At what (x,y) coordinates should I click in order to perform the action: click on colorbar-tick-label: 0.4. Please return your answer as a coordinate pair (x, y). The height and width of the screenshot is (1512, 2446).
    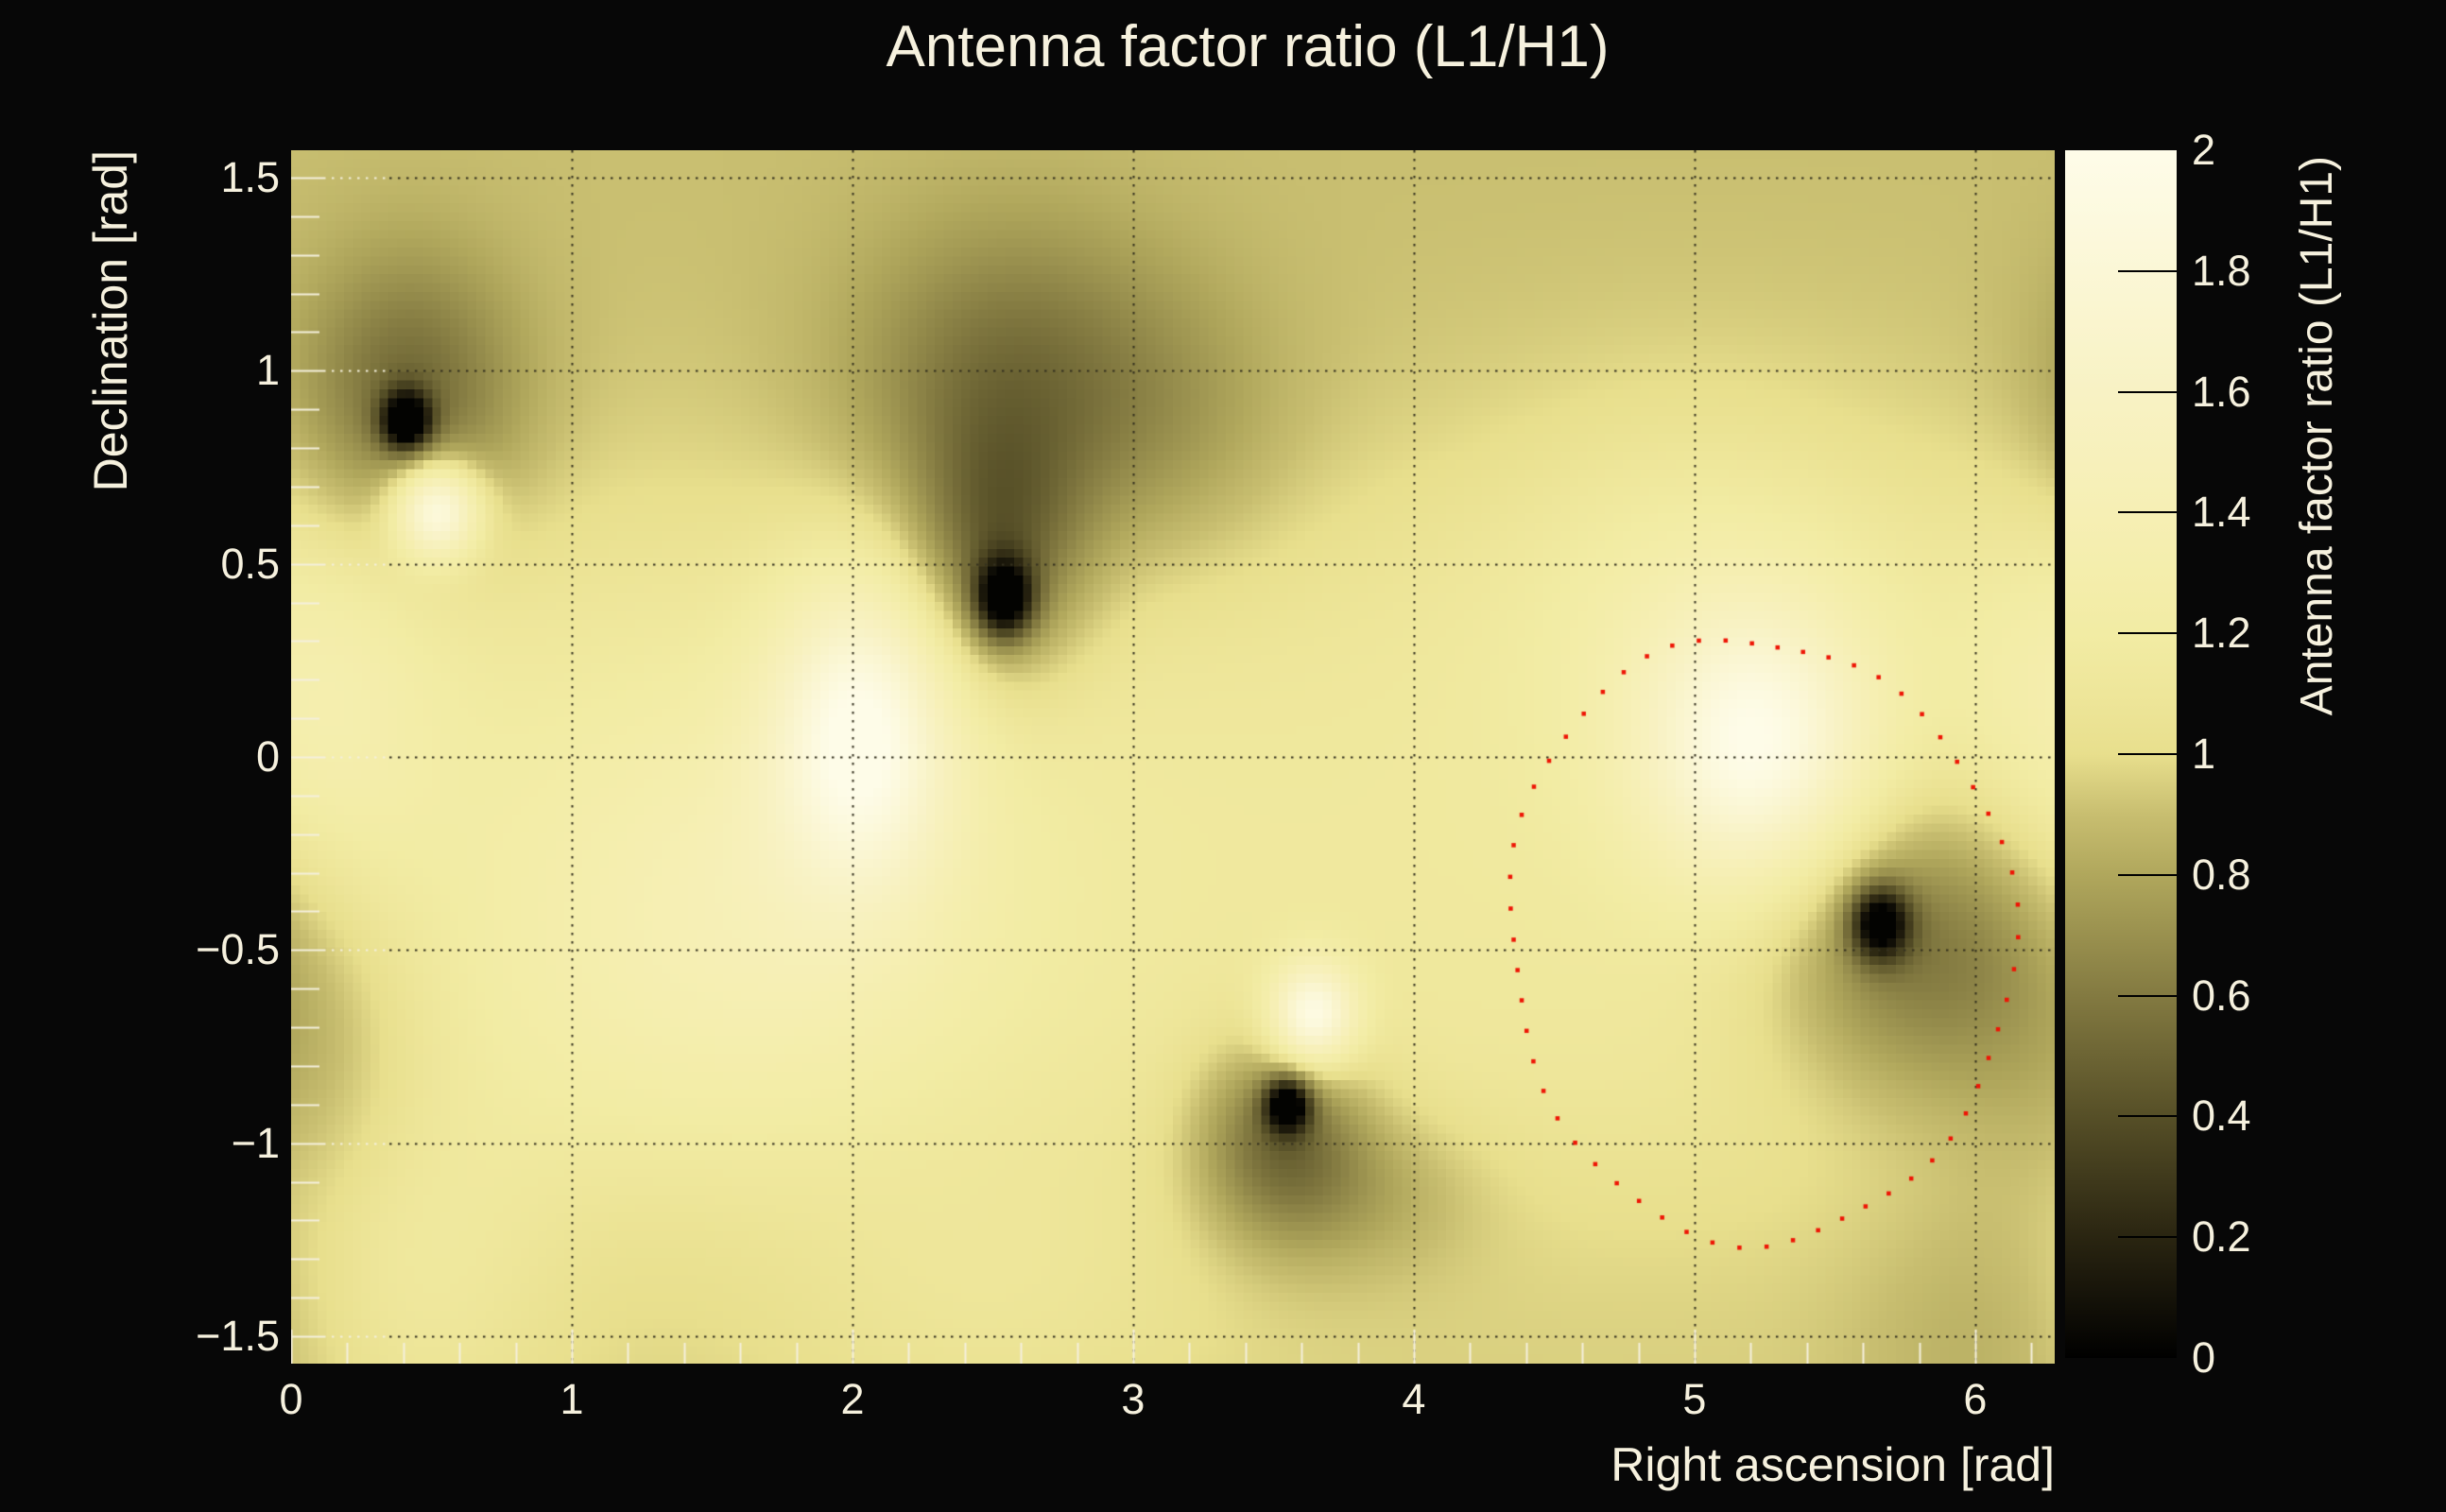
    Looking at the image, I should click on (2221, 1116).